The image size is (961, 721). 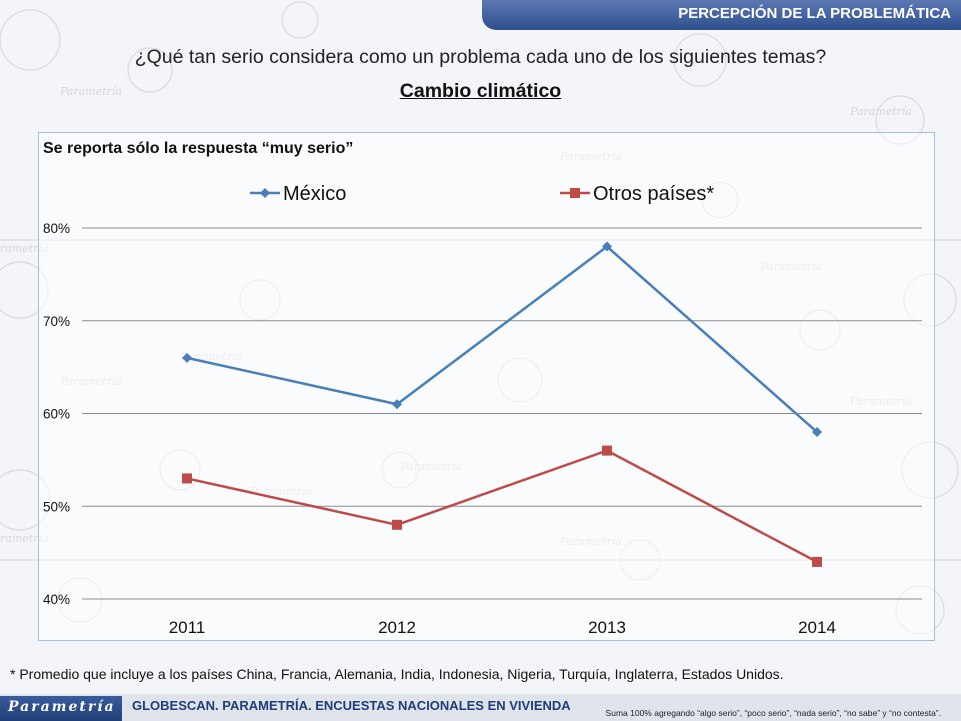 I want to click on logo-text: Parametría, so click(x=62, y=707).